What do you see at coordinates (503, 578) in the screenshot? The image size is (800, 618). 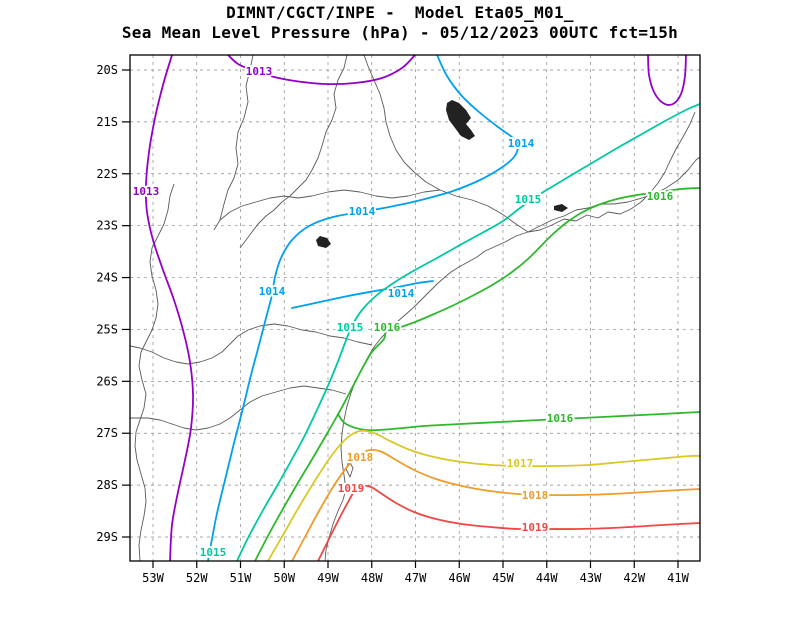 I see `x-tick-label: 45W` at bounding box center [503, 578].